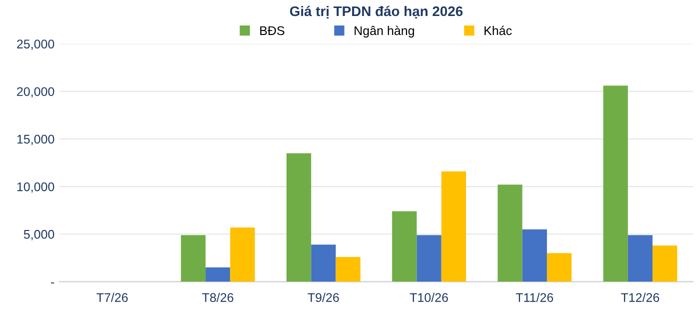  I want to click on y-tick-label: 5,000, so click(39, 235).